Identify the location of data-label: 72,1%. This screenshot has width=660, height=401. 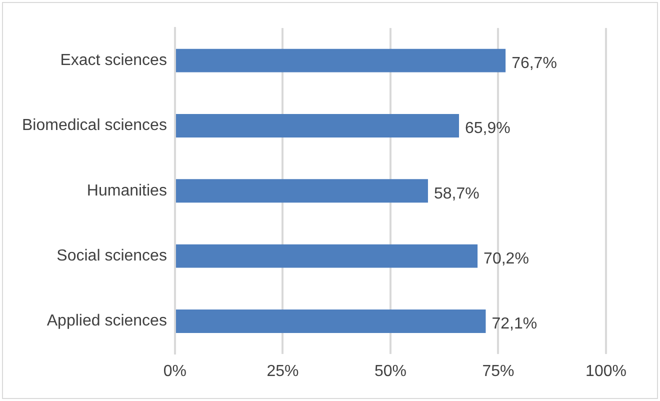
(515, 324).